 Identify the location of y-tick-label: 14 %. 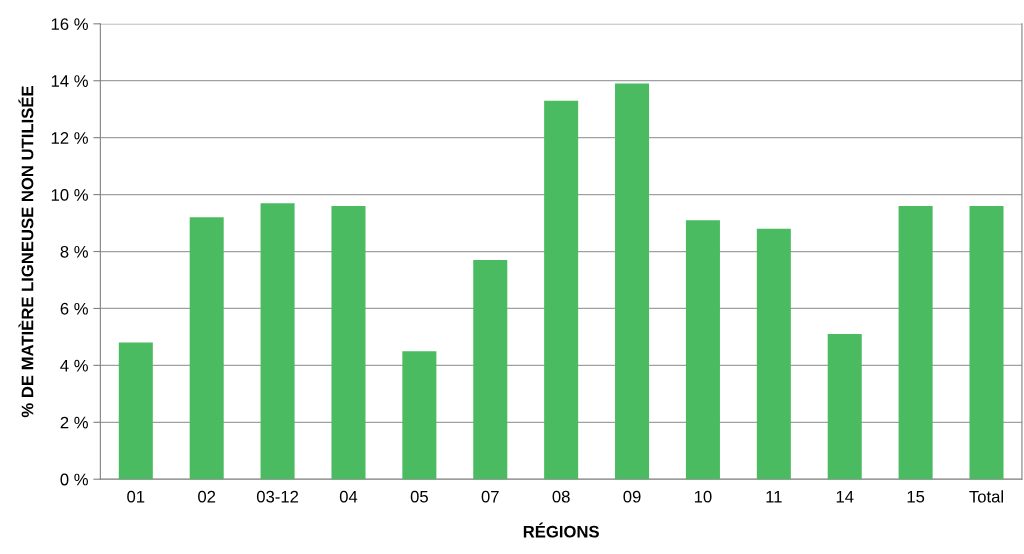
(69, 81).